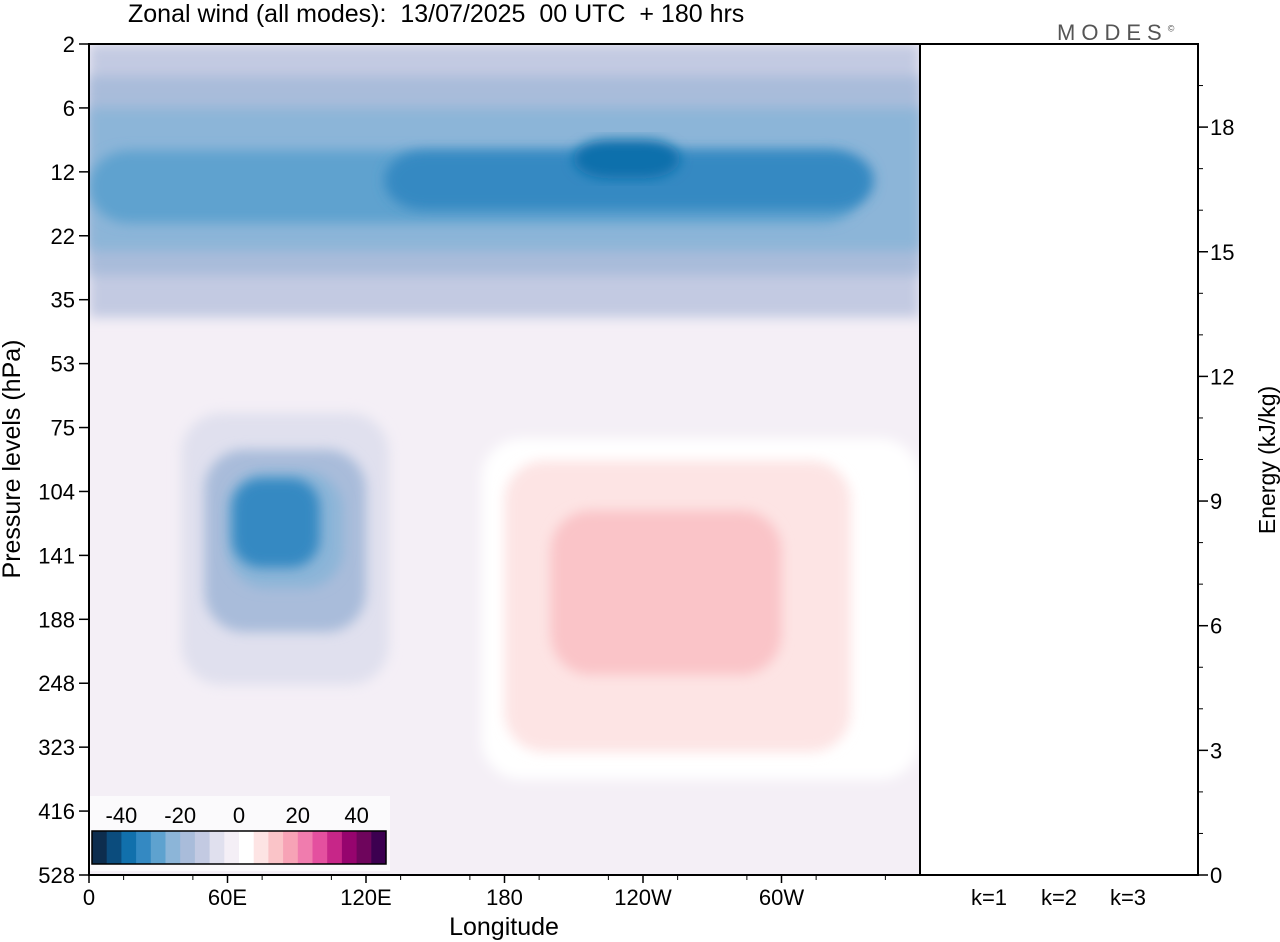 This screenshot has height=942, width=1280. What do you see at coordinates (56, 619) in the screenshot?
I see `y-tick-label: 188` at bounding box center [56, 619].